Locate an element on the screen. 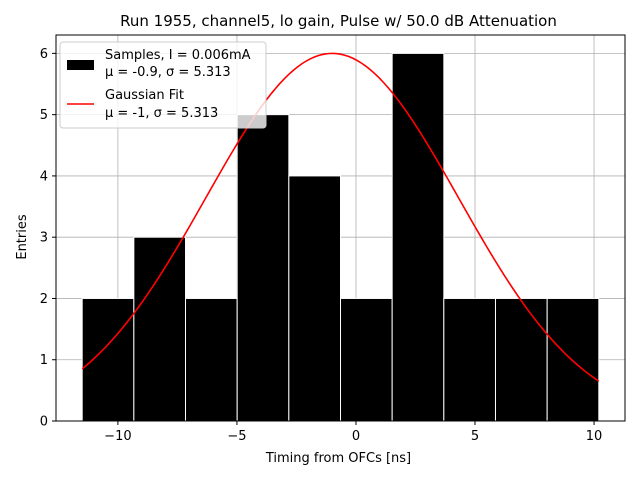  legend-label-samples-stats: μ = -0.9, σ = 5.313 is located at coordinates (168, 72).